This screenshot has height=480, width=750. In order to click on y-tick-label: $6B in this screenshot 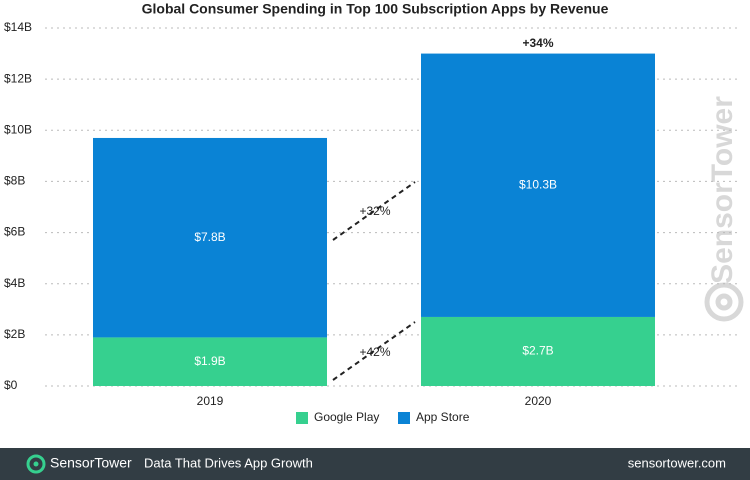, I will do `click(14, 232)`.